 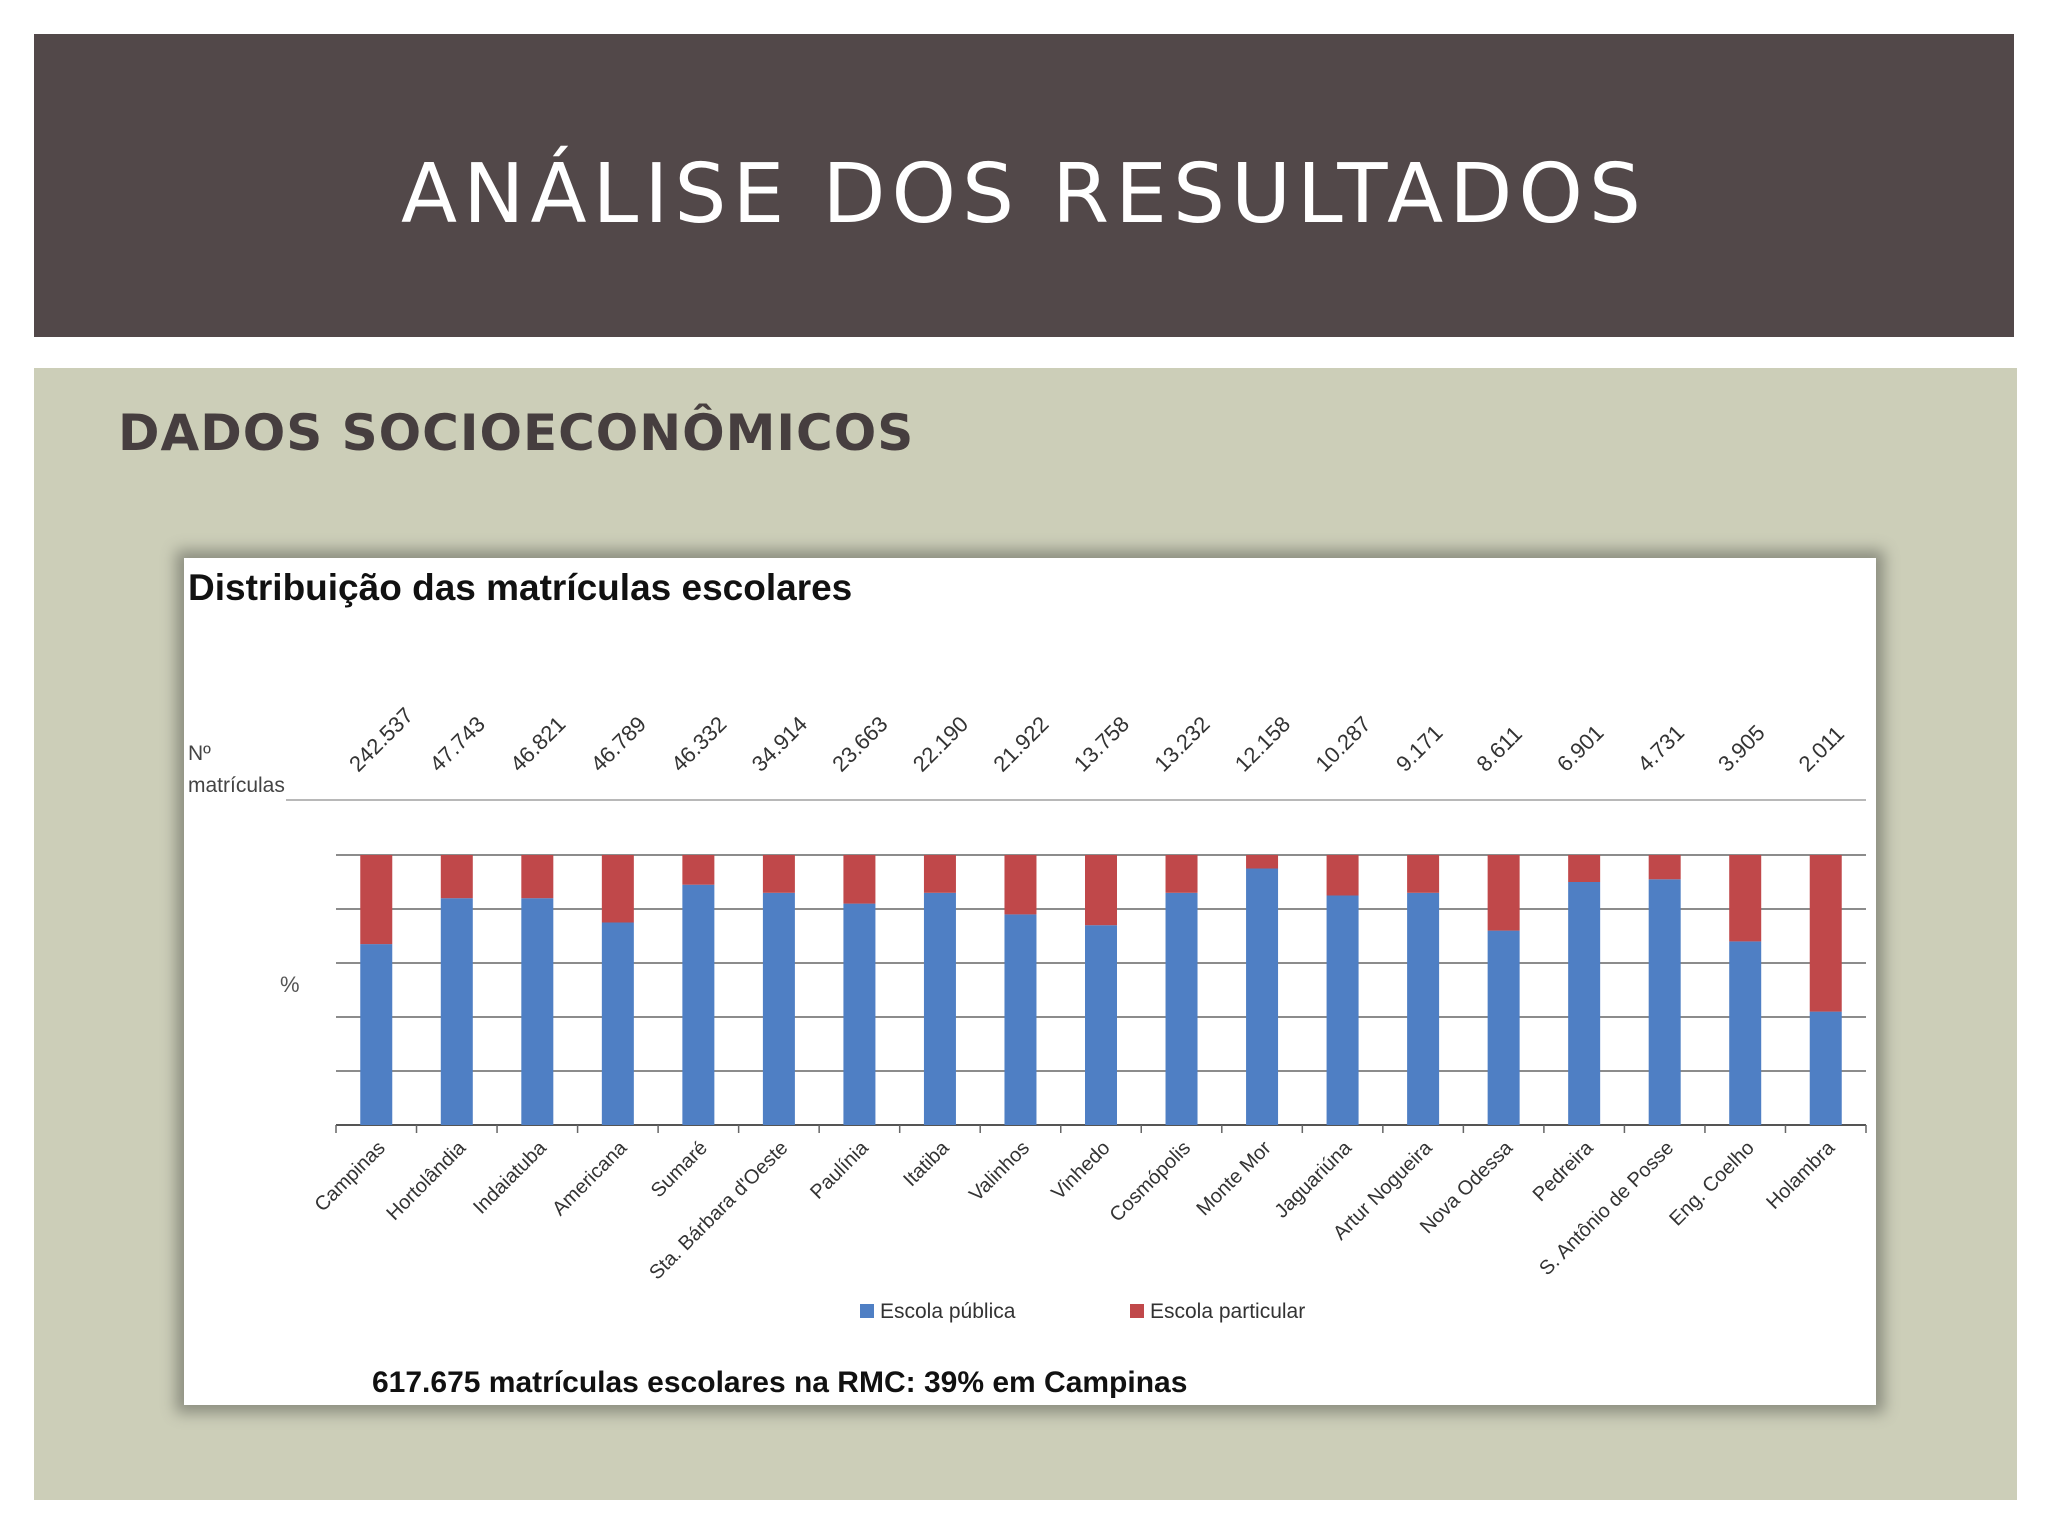 I want to click on enrollment-count-label: 10.287, so click(x=1342, y=743).